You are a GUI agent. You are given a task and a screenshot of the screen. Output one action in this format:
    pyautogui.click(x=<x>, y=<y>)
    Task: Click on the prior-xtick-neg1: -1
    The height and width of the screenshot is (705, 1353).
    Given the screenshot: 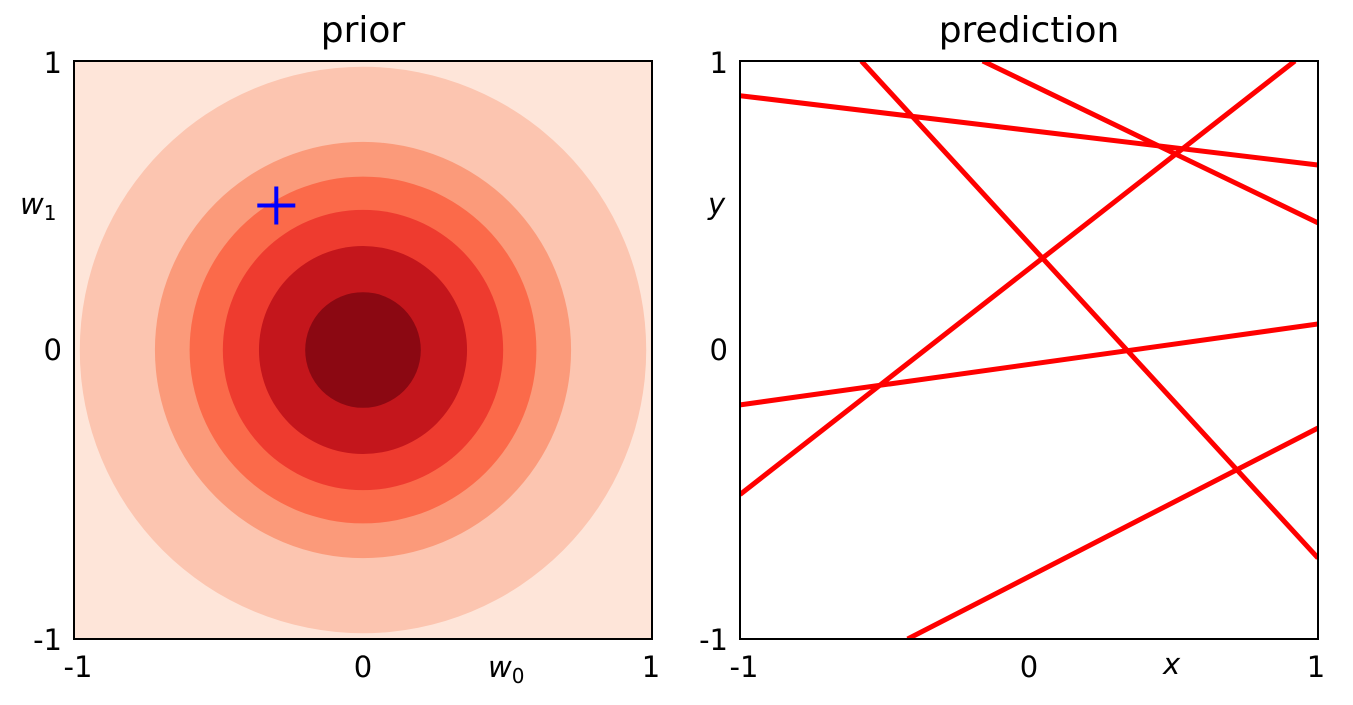 What is the action you would take?
    pyautogui.click(x=78, y=667)
    